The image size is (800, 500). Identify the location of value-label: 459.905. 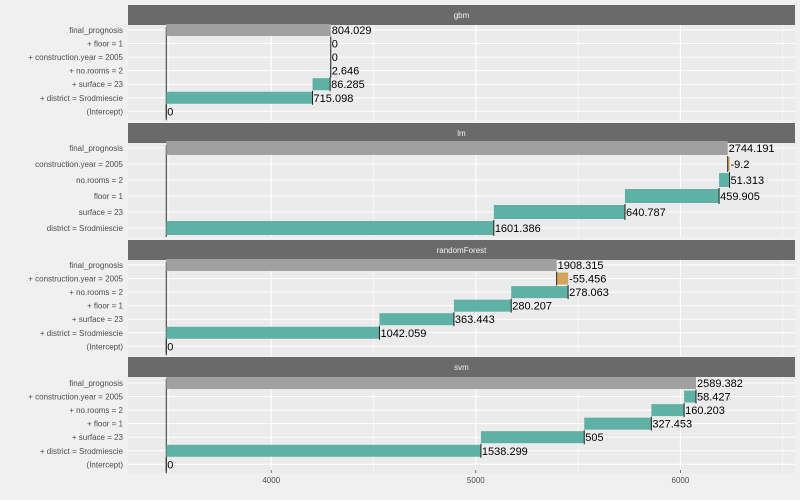
(740, 197).